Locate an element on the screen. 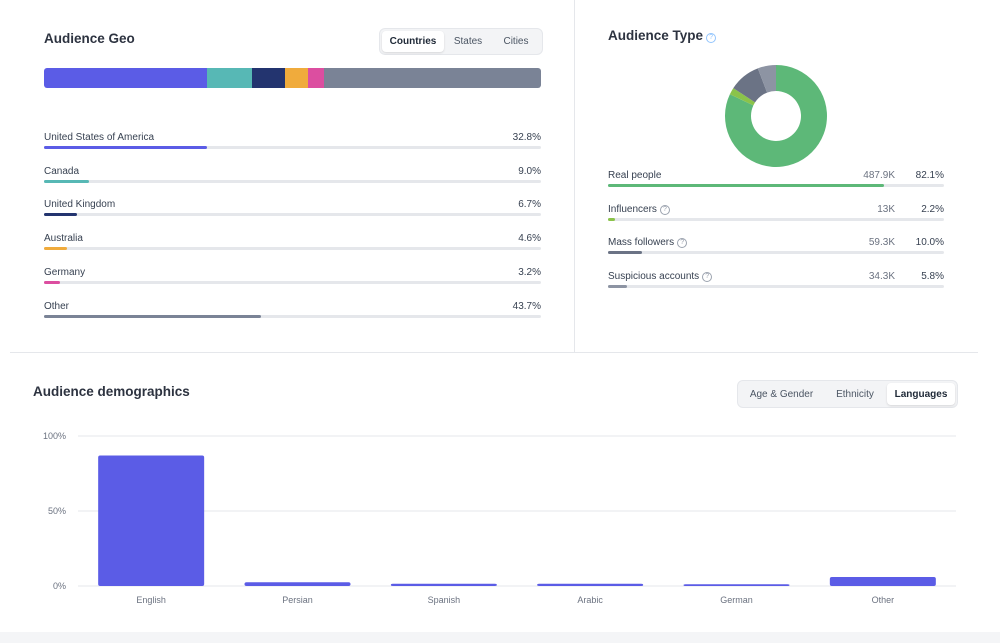  x-tick-label: Spanish is located at coordinates (444, 600).